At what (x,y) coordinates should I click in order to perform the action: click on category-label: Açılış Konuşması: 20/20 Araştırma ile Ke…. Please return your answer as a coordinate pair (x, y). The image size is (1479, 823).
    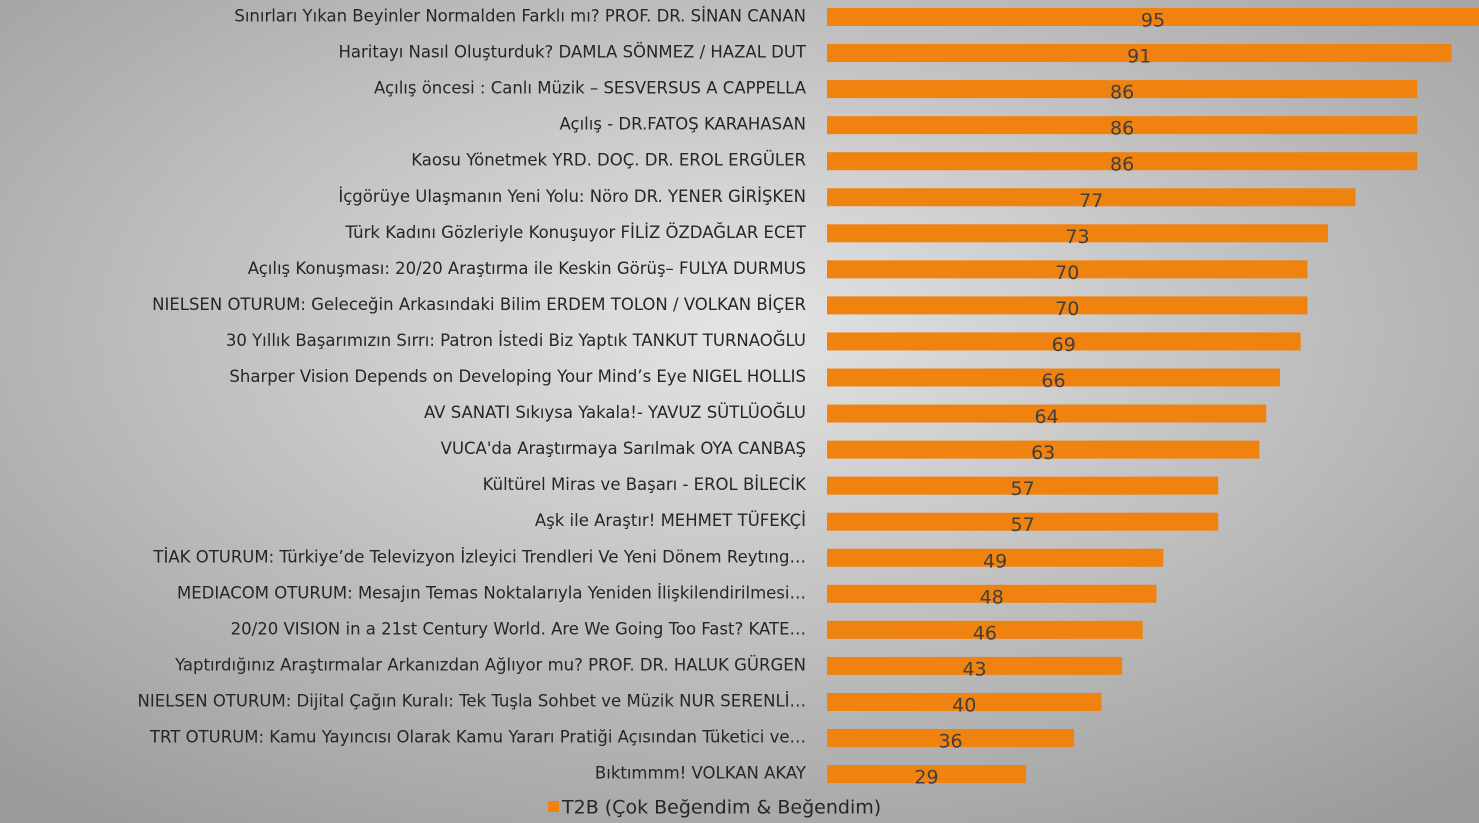
    Looking at the image, I should click on (527, 268).